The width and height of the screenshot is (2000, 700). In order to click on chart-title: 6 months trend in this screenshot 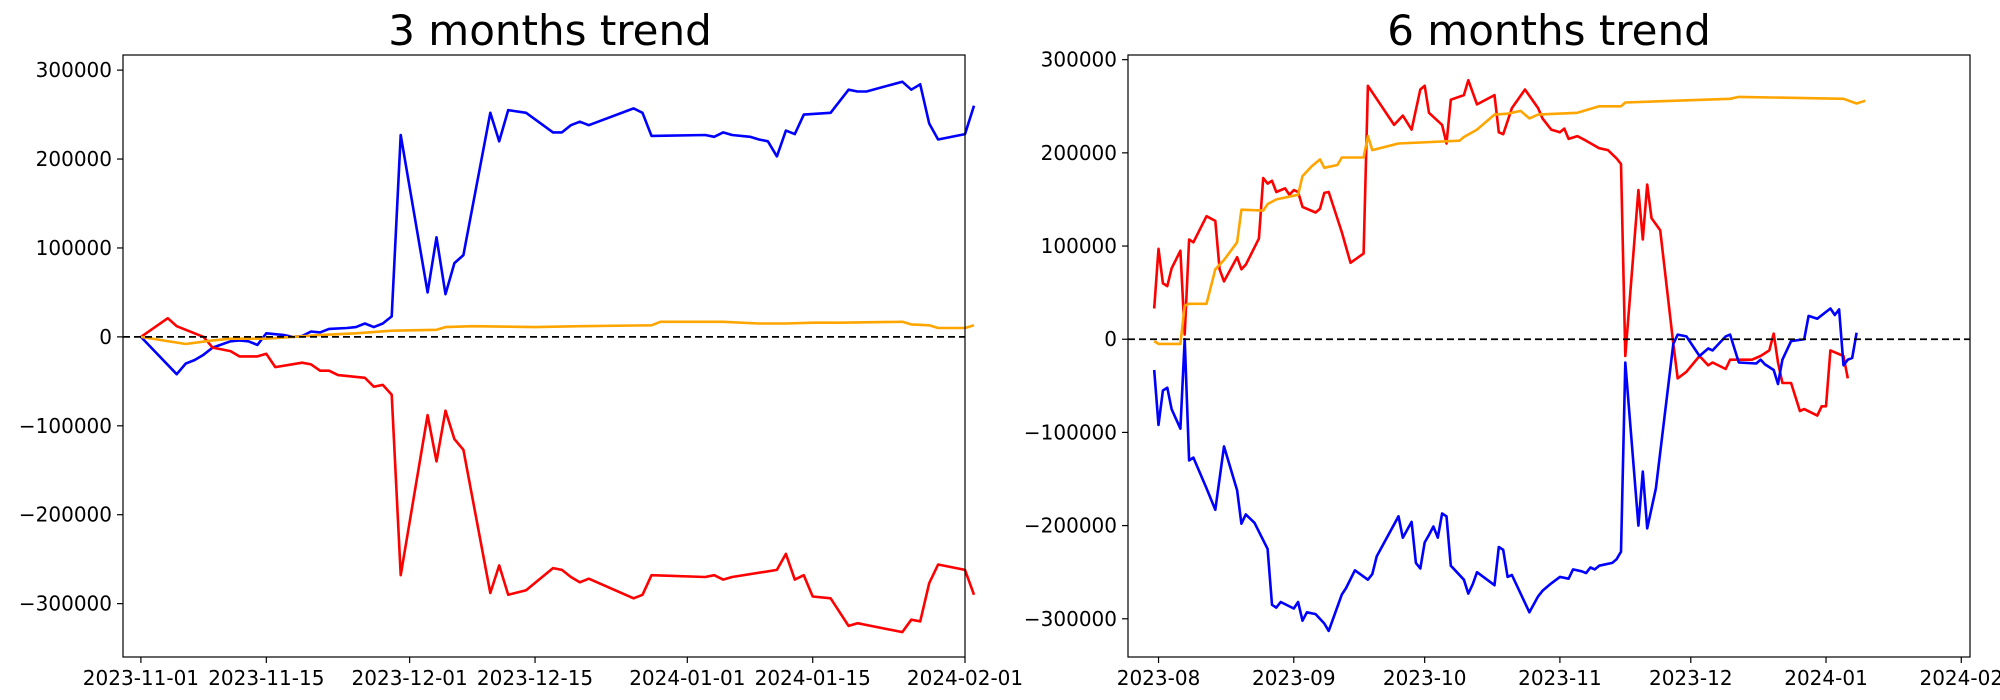, I will do `click(1549, 30)`.